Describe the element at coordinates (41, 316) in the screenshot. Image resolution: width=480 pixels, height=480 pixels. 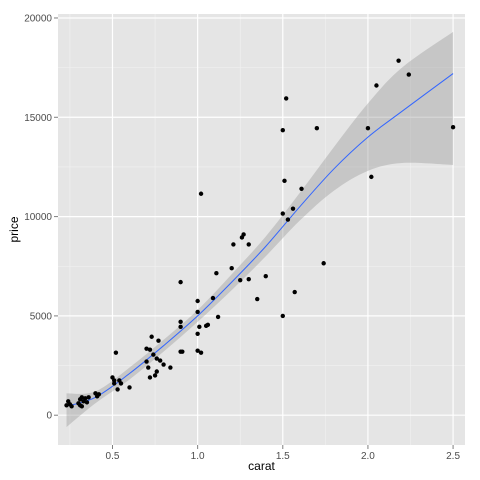
I see `y-tick-label: 5000` at that location.